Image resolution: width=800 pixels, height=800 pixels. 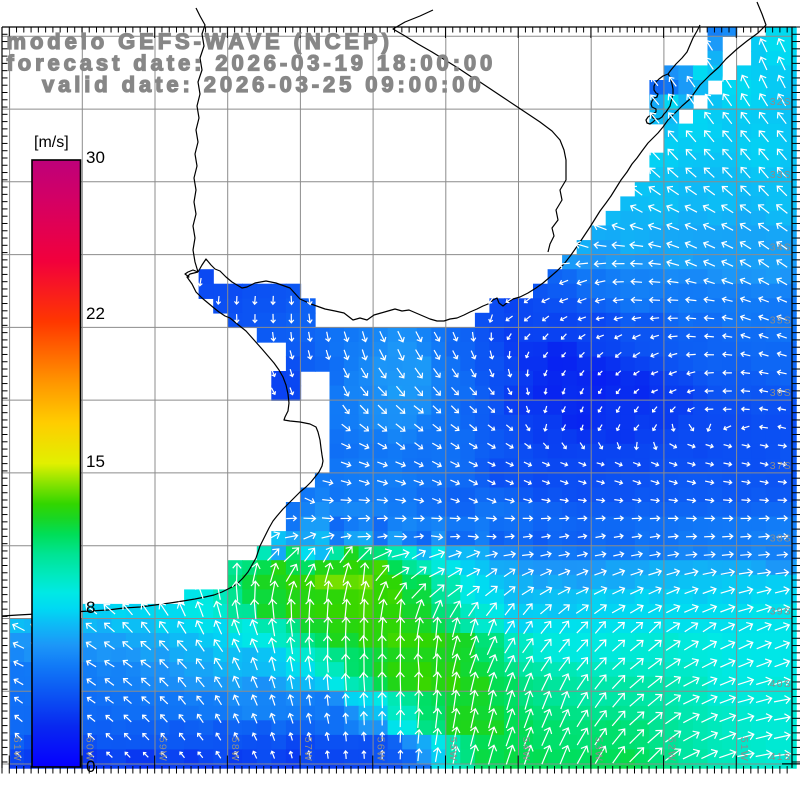 I want to click on svg-text: 15, so click(x=95, y=461).